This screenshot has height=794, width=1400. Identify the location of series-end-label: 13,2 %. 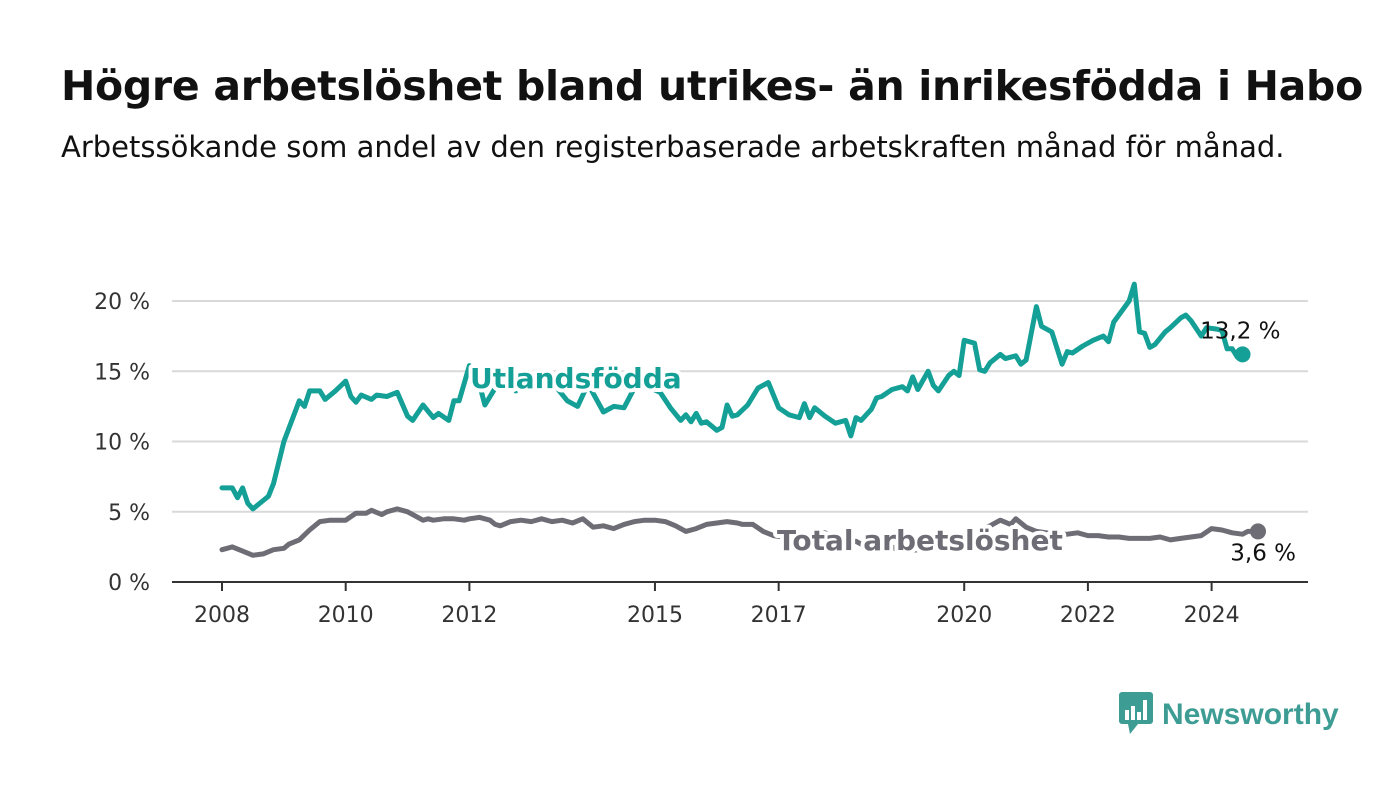
(1240, 331).